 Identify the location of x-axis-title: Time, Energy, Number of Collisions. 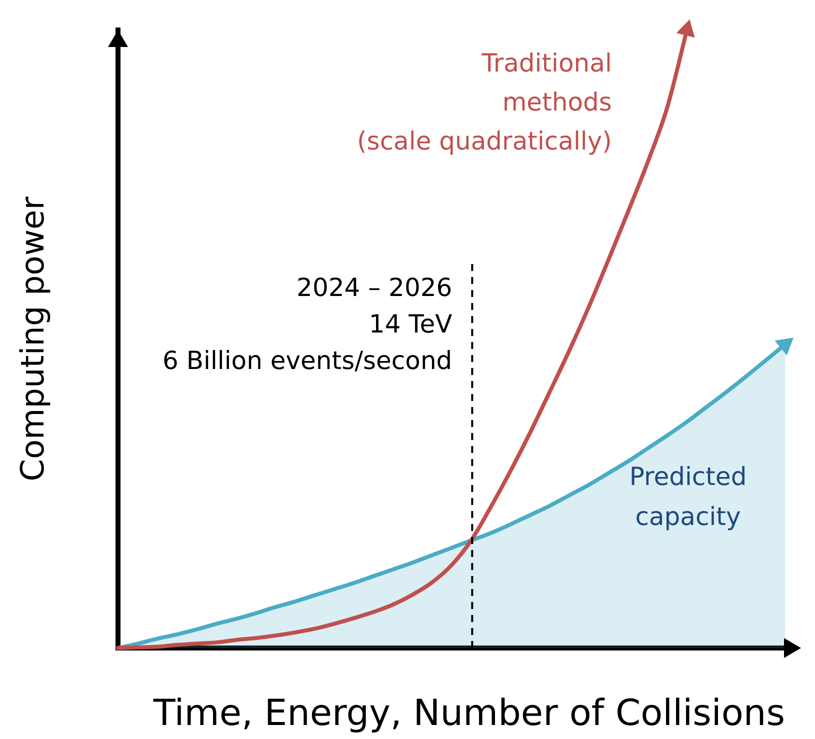
(468, 713).